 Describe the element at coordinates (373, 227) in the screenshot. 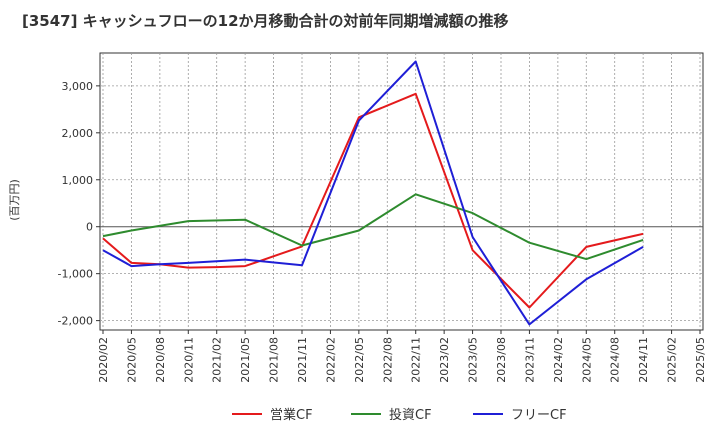

I see `series-line` at that location.